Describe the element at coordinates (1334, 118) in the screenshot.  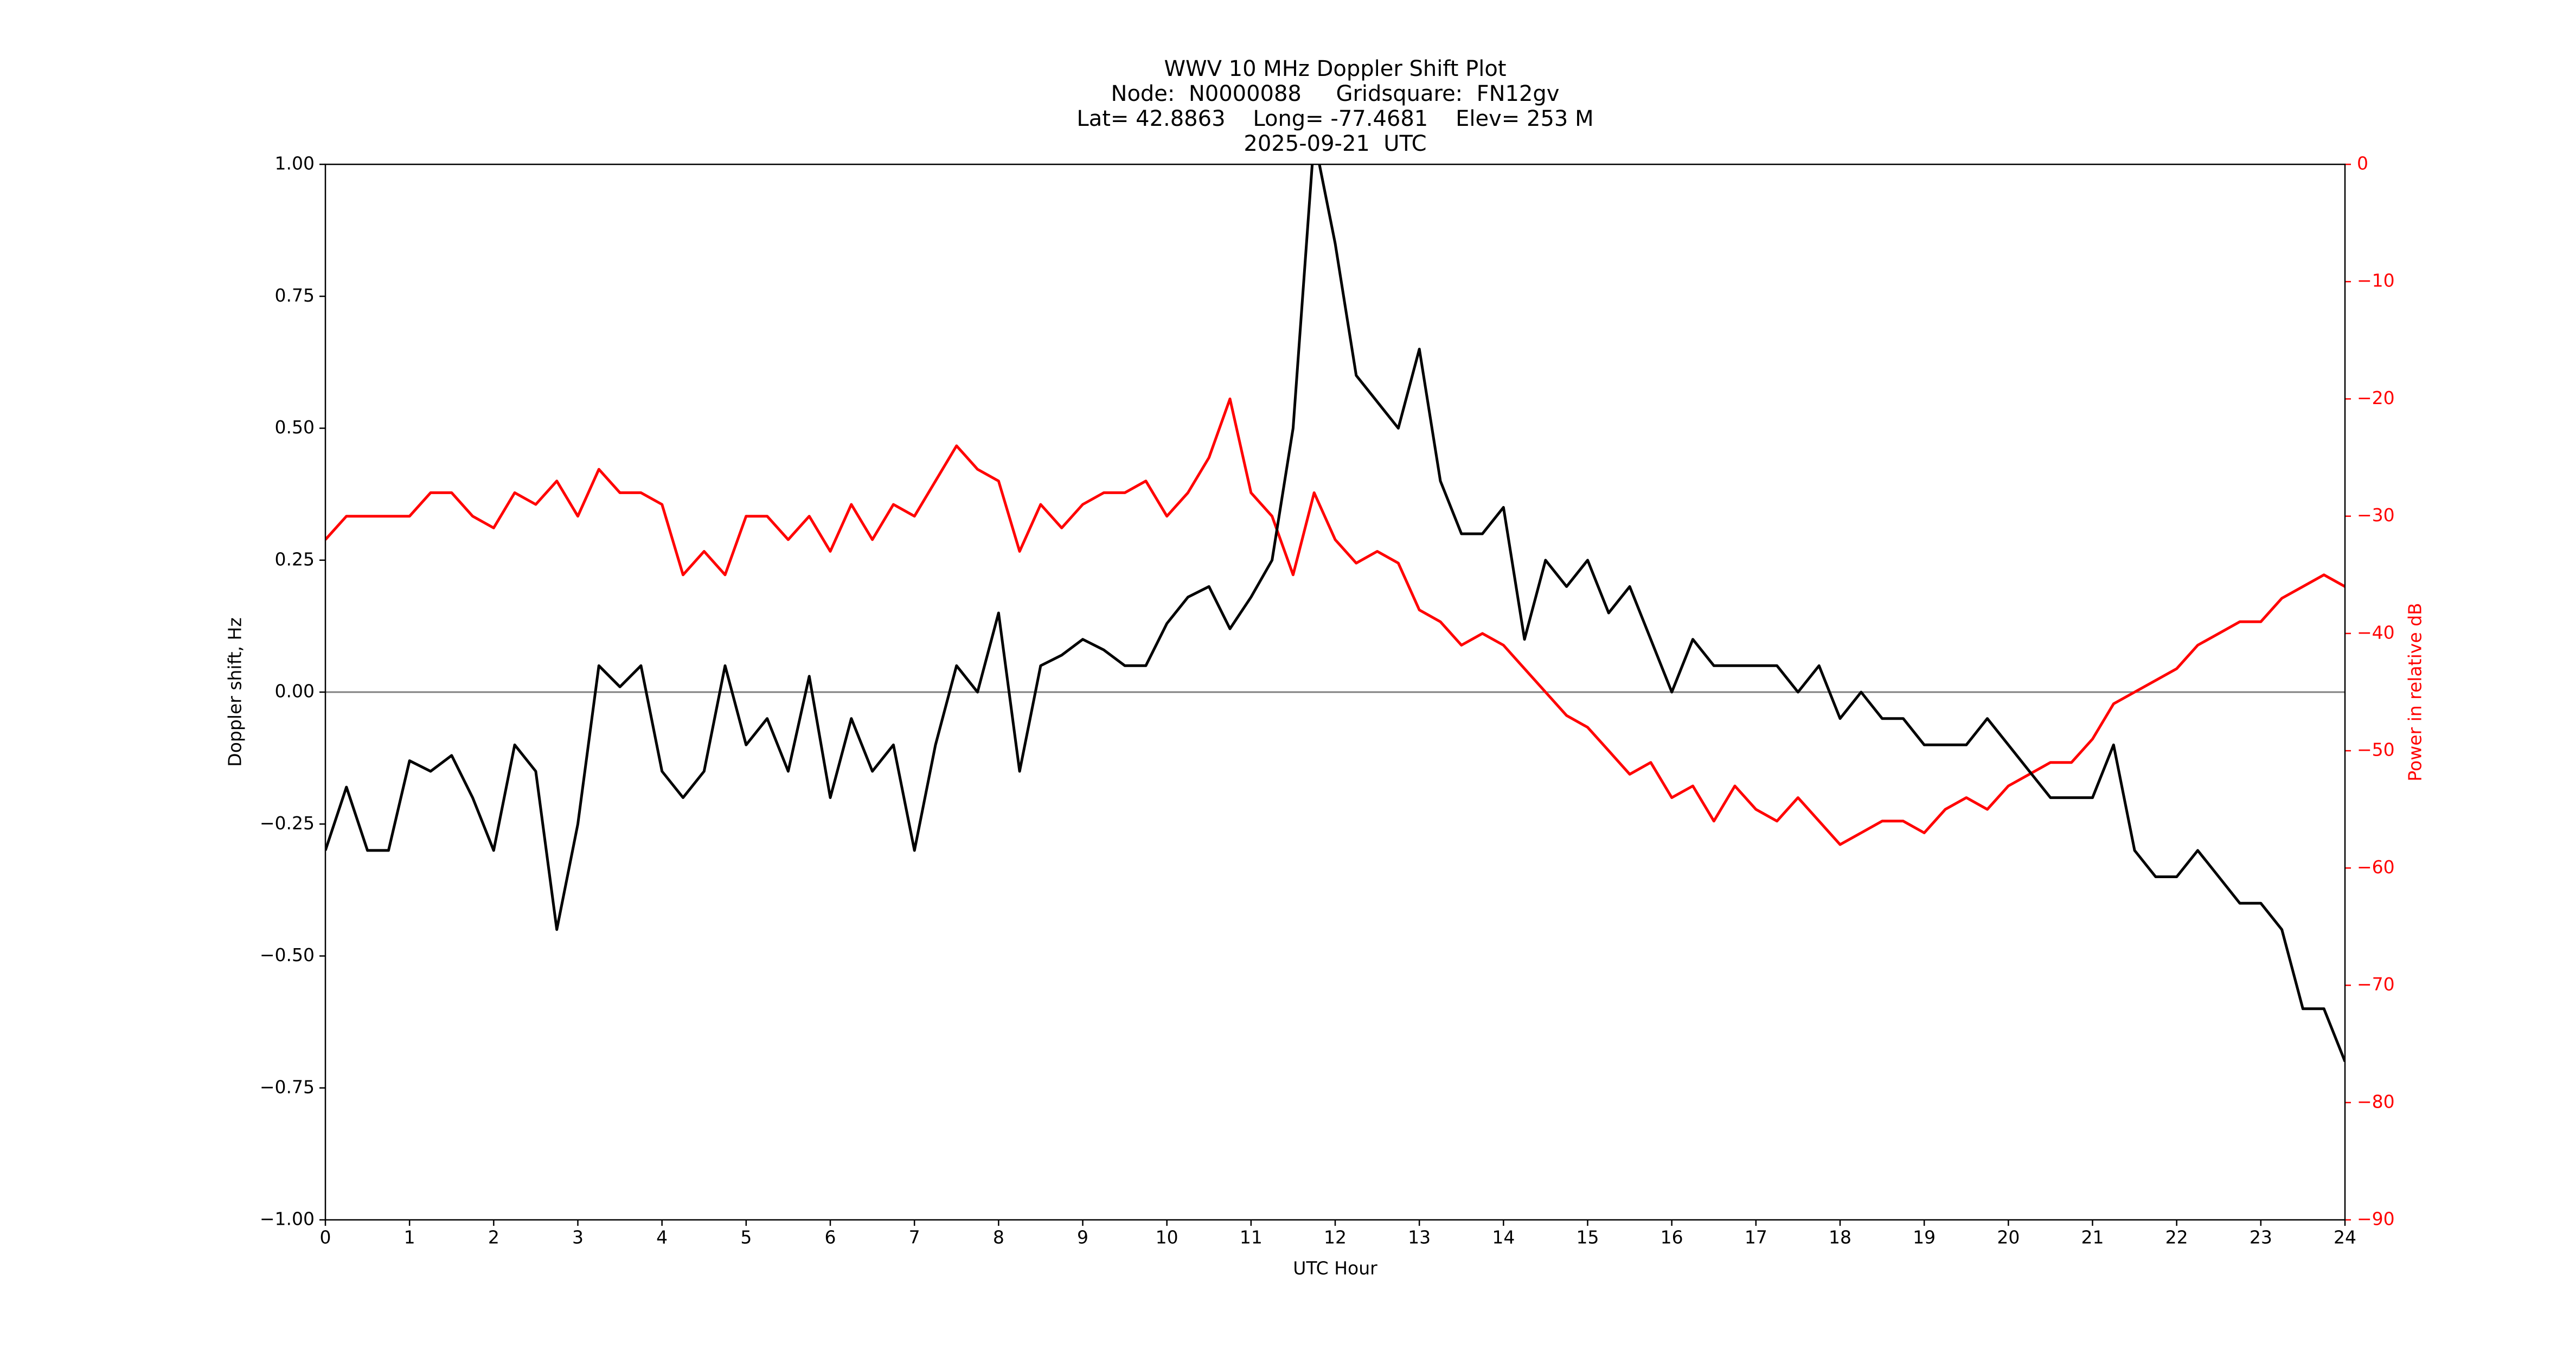
I see `title-line: Lat= 42.8863 Long= -77.4681 Elev= 253 M` at that location.